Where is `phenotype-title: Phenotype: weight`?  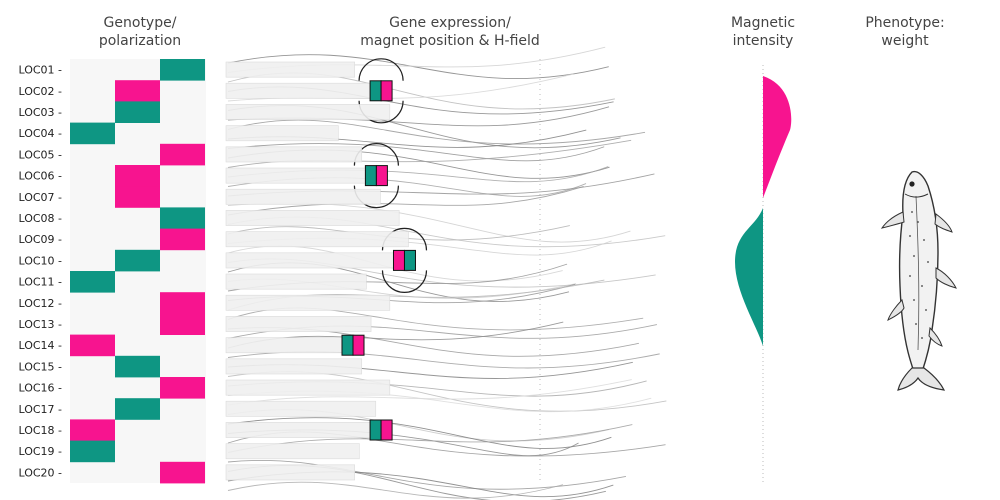 phenotype-title: Phenotype: weight is located at coordinates (905, 32).